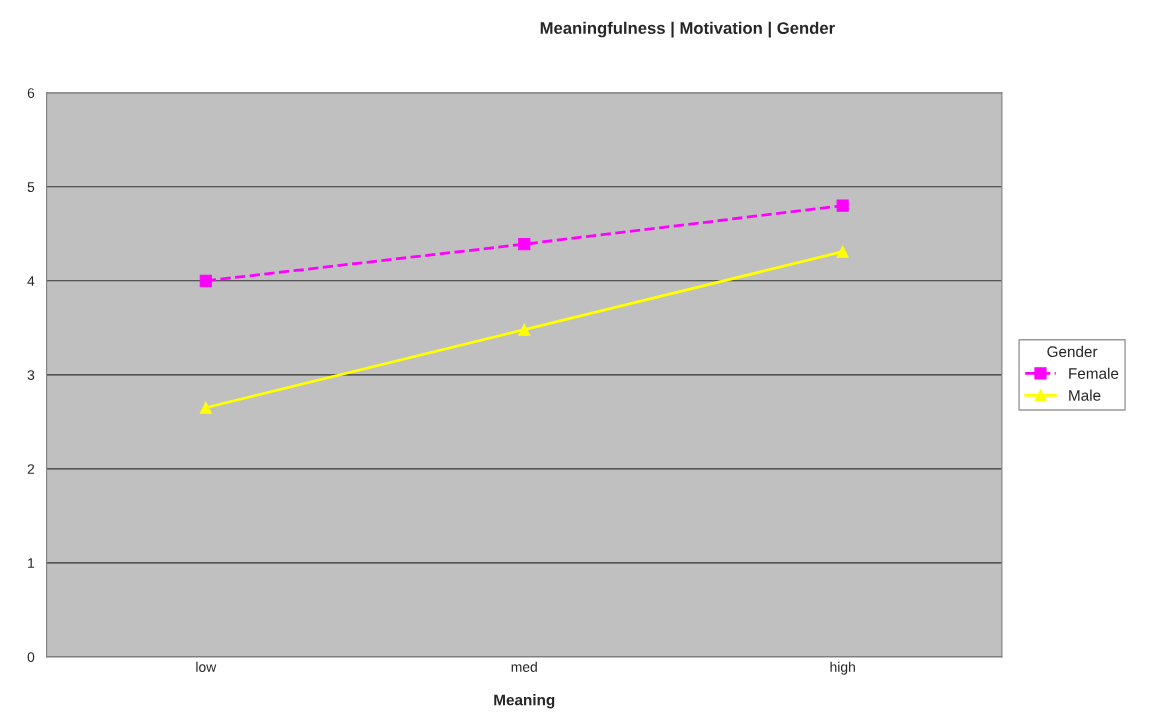  I want to click on y-tick-label: 2, so click(31, 469).